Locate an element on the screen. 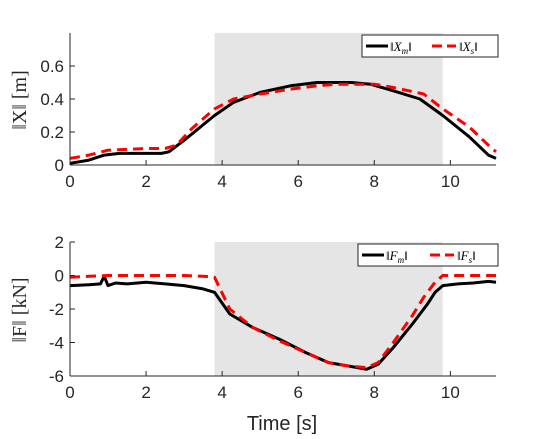  time-xlabel: Time [s] is located at coordinates (282, 424).